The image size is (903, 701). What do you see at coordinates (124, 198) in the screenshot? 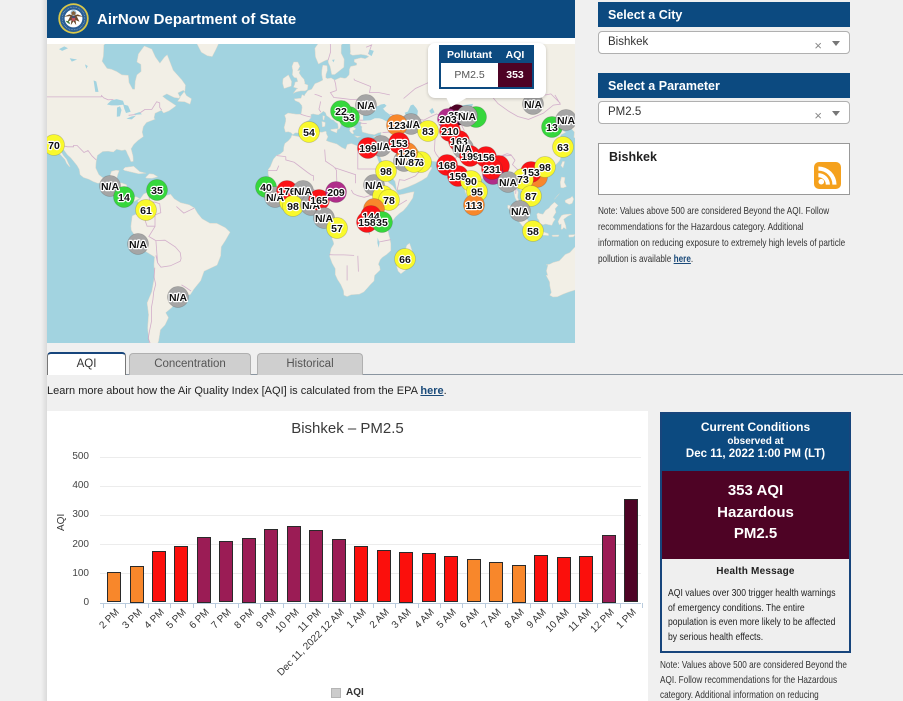
I see `svg-text: 14` at bounding box center [124, 198].